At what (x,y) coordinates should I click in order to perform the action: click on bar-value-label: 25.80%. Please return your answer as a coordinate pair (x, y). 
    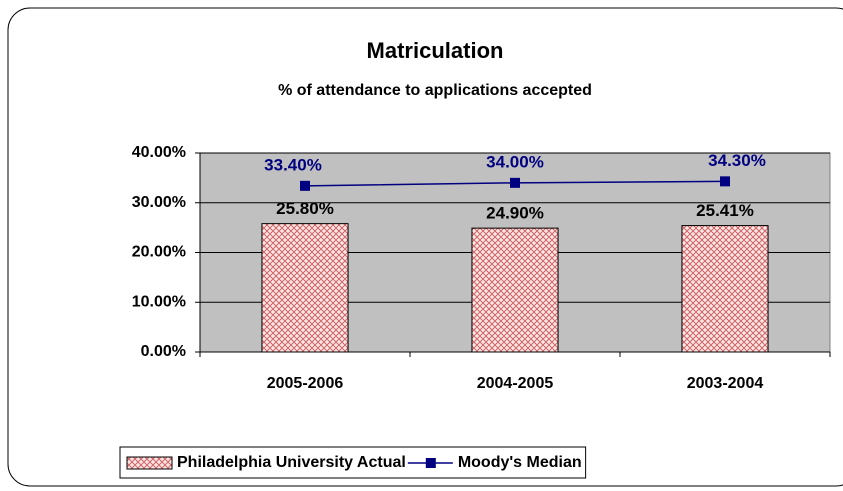
    Looking at the image, I should click on (305, 208).